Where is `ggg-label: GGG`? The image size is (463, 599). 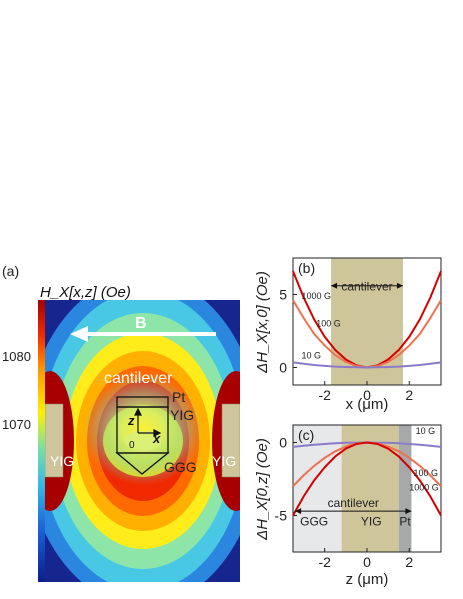
ggg-label: GGG is located at coordinates (180, 467).